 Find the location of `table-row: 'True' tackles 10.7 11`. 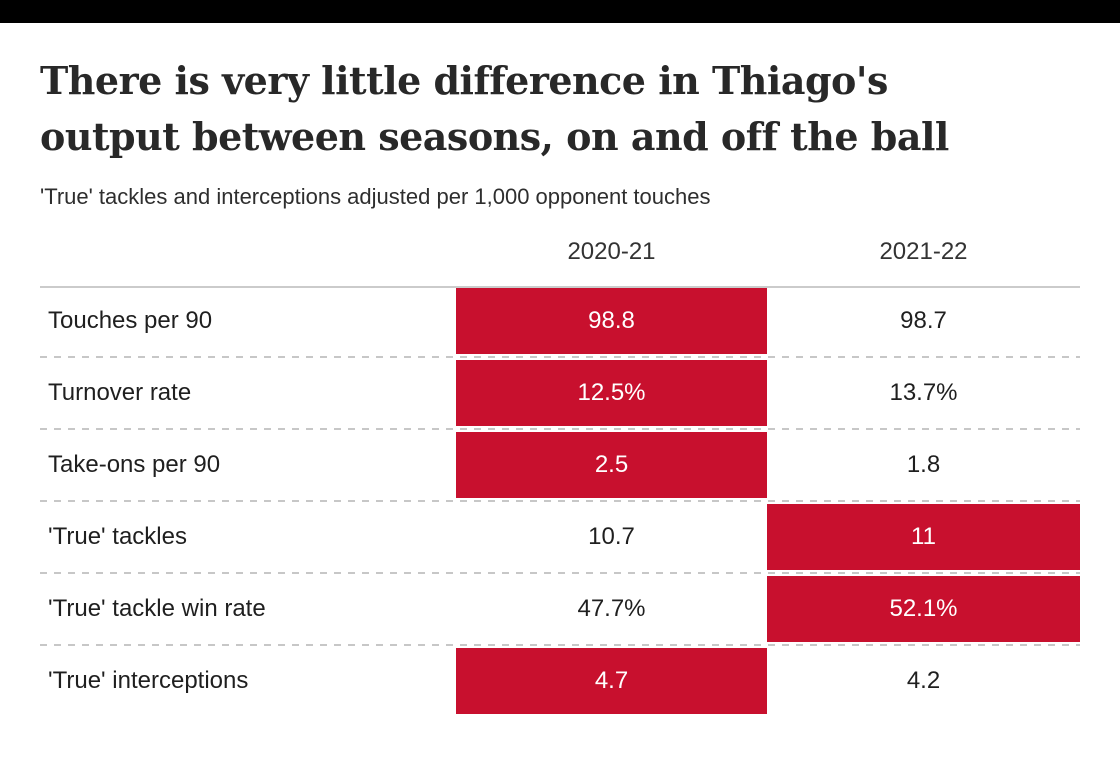

table-row: 'True' tackles 10.7 11 is located at coordinates (560, 537).